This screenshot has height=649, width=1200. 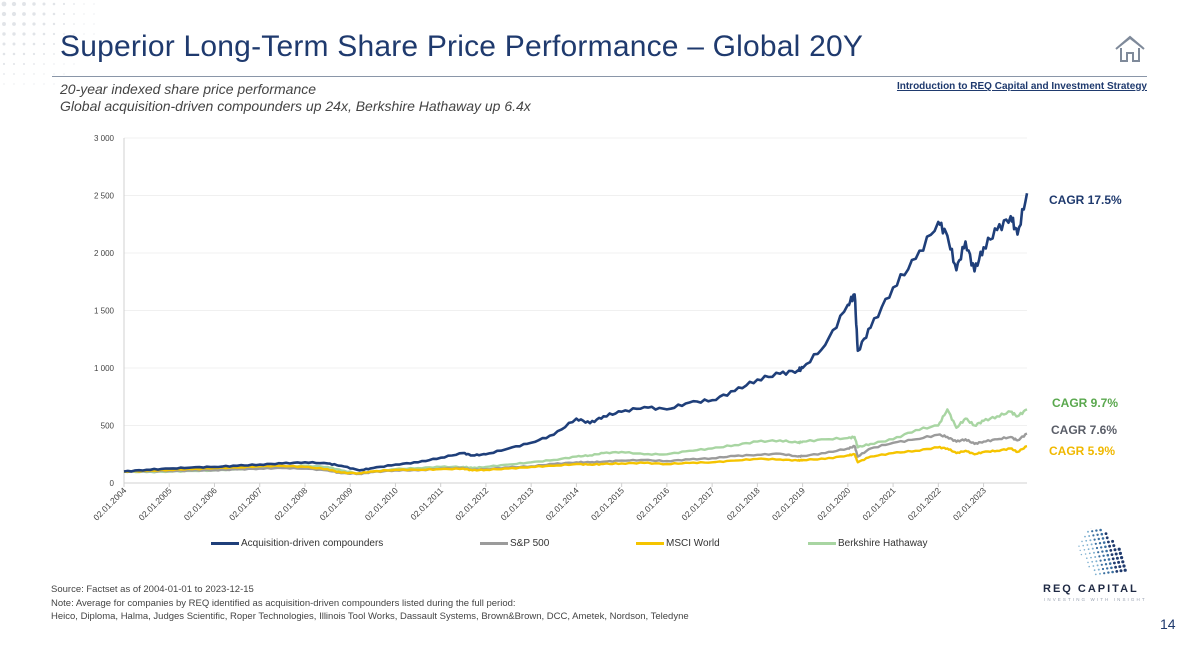 What do you see at coordinates (1130, 49) in the screenshot?
I see `home-button` at bounding box center [1130, 49].